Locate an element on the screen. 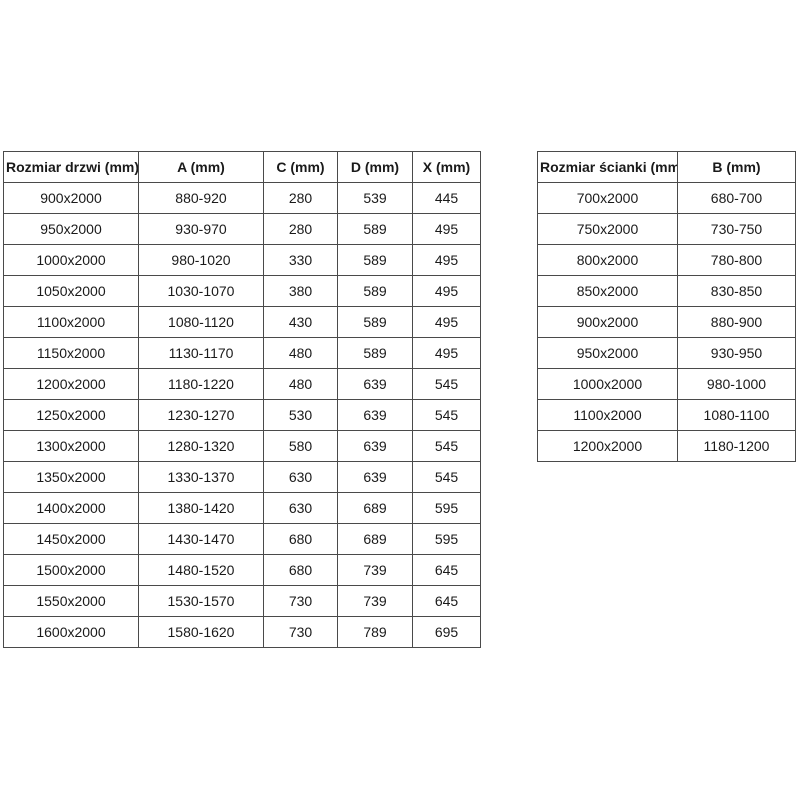 The height and width of the screenshot is (800, 800). table-cell: 950x2000 is located at coordinates (71, 229).